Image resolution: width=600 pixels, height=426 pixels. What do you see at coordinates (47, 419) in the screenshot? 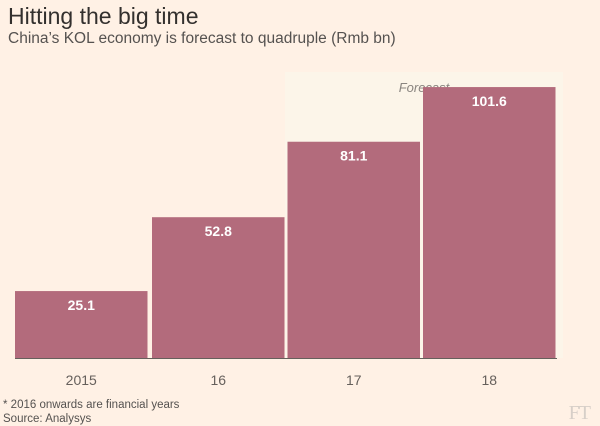
I see `source-note: Source: Analysys` at bounding box center [47, 419].